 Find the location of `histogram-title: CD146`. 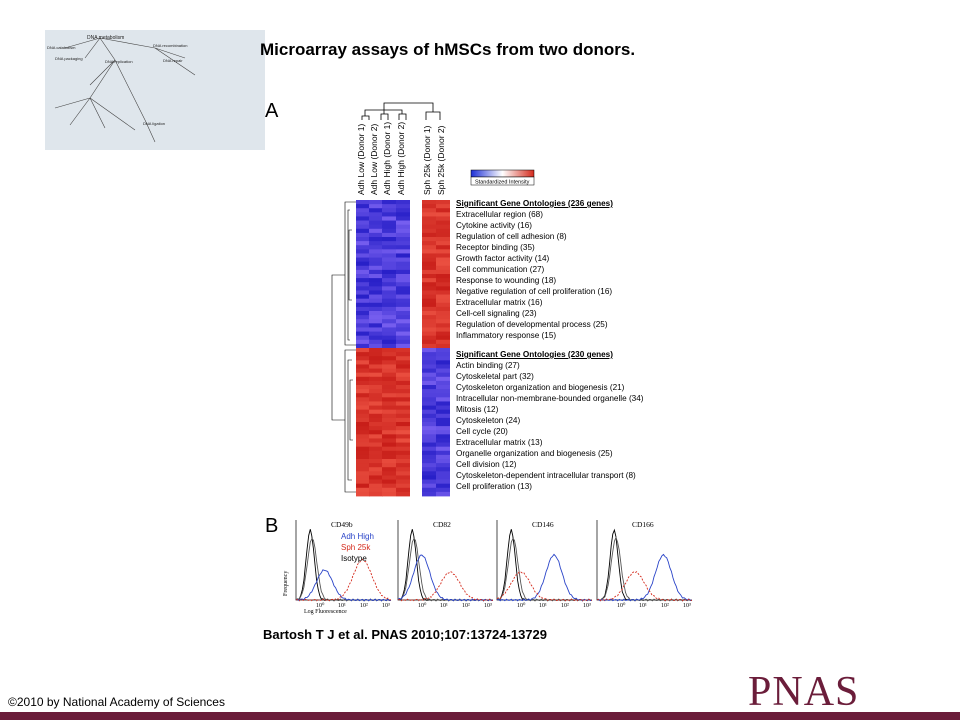

histogram-title: CD146 is located at coordinates (543, 524).